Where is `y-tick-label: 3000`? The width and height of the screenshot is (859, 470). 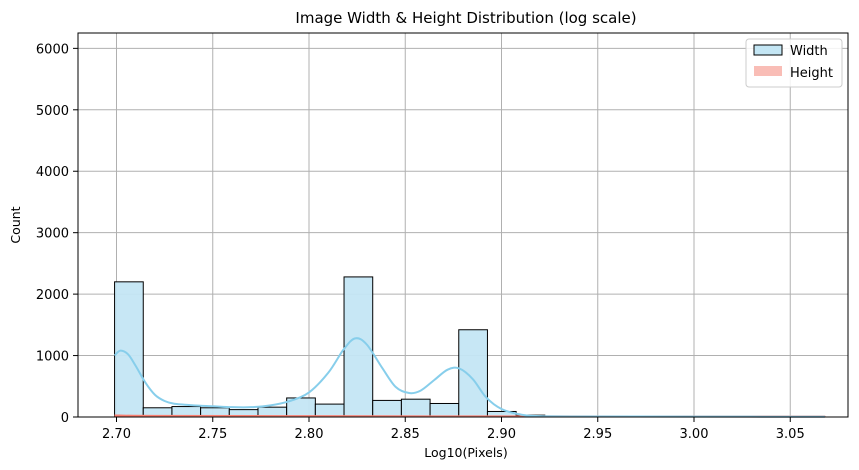 y-tick-label: 3000 is located at coordinates (52, 234).